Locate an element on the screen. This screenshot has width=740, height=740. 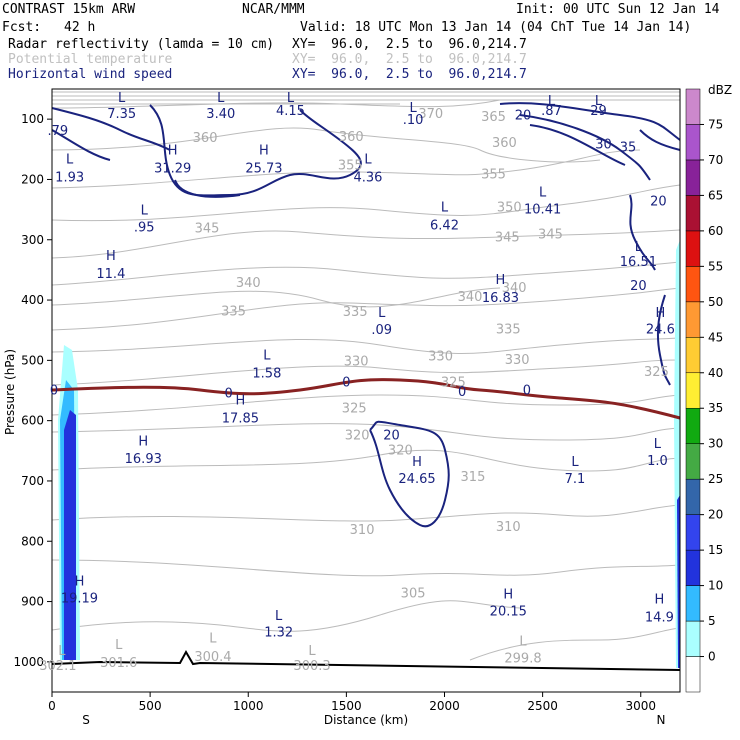
x-tick-label: 0 is located at coordinates (52, 706).